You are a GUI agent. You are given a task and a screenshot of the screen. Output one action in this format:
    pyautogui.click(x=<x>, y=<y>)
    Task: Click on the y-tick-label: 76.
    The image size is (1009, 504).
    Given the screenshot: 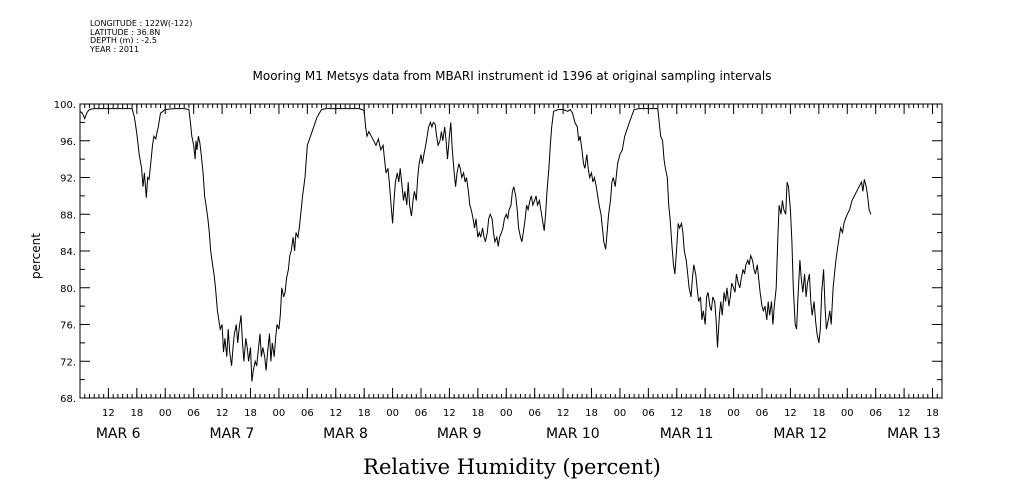 What is the action you would take?
    pyautogui.click(x=68, y=326)
    